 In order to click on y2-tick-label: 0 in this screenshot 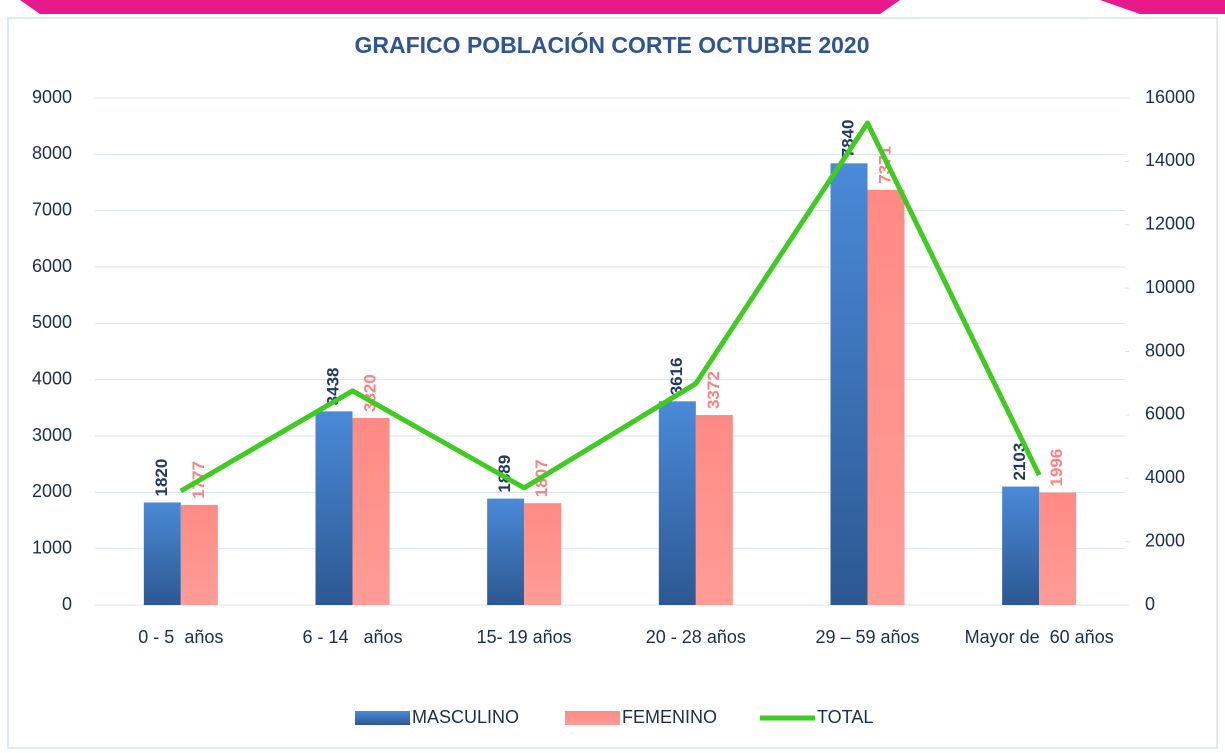, I will do `click(1150, 604)`.